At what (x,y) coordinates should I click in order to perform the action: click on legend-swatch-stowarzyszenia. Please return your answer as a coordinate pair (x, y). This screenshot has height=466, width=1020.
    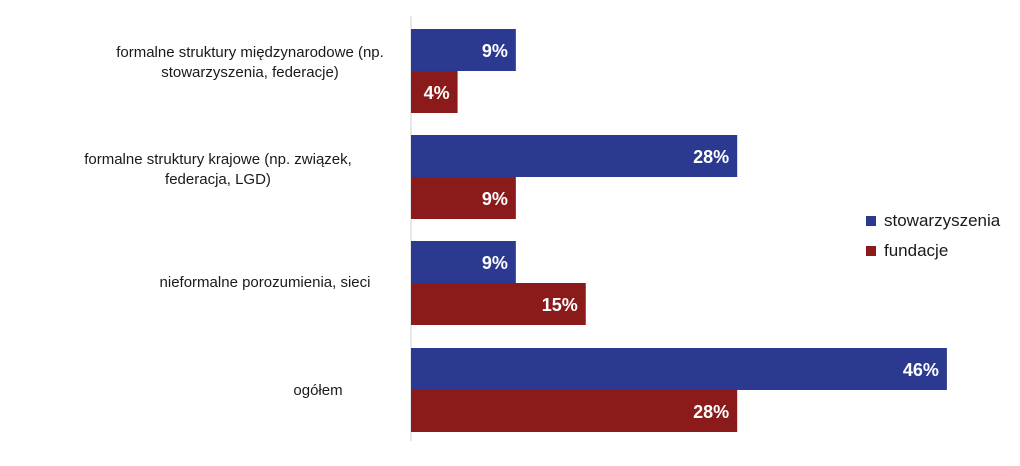
    Looking at the image, I should click on (871, 221).